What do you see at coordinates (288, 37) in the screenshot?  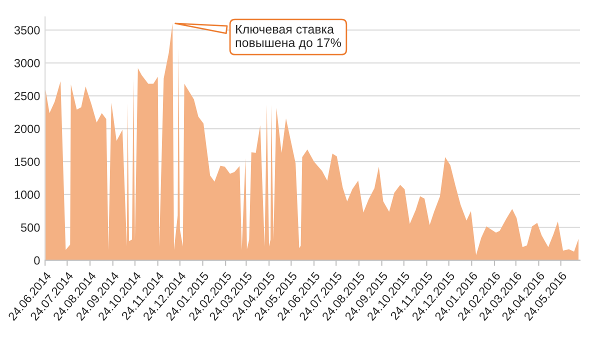 I see `annotation: Ключевая ставка повышена до 17%` at bounding box center [288, 37].